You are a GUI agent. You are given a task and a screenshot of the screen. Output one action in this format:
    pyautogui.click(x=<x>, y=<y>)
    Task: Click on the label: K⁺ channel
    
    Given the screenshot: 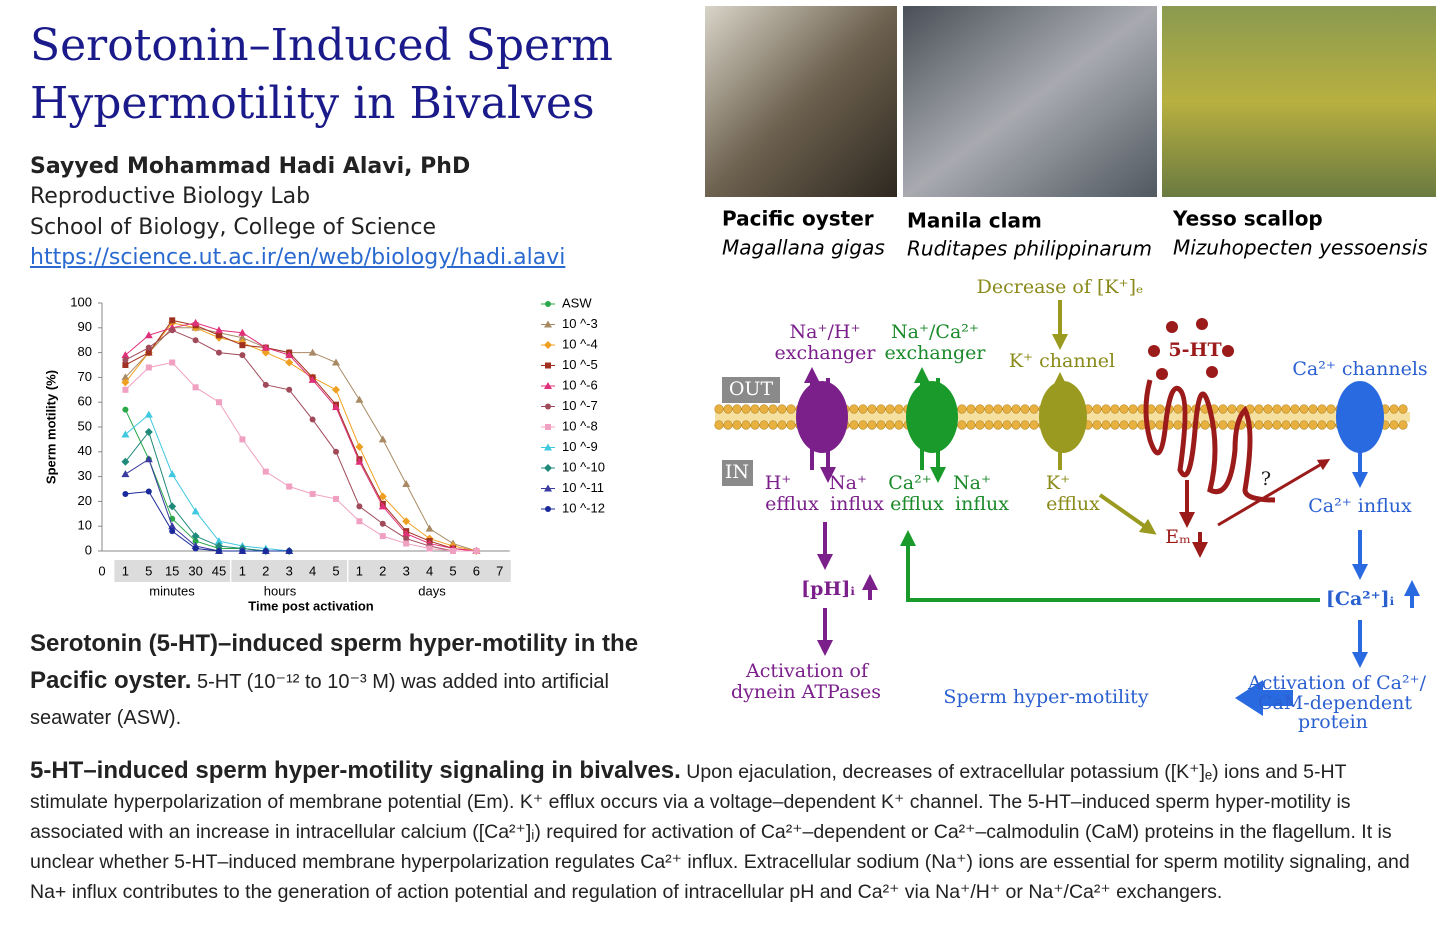 What is the action you would take?
    pyautogui.click(x=1062, y=361)
    